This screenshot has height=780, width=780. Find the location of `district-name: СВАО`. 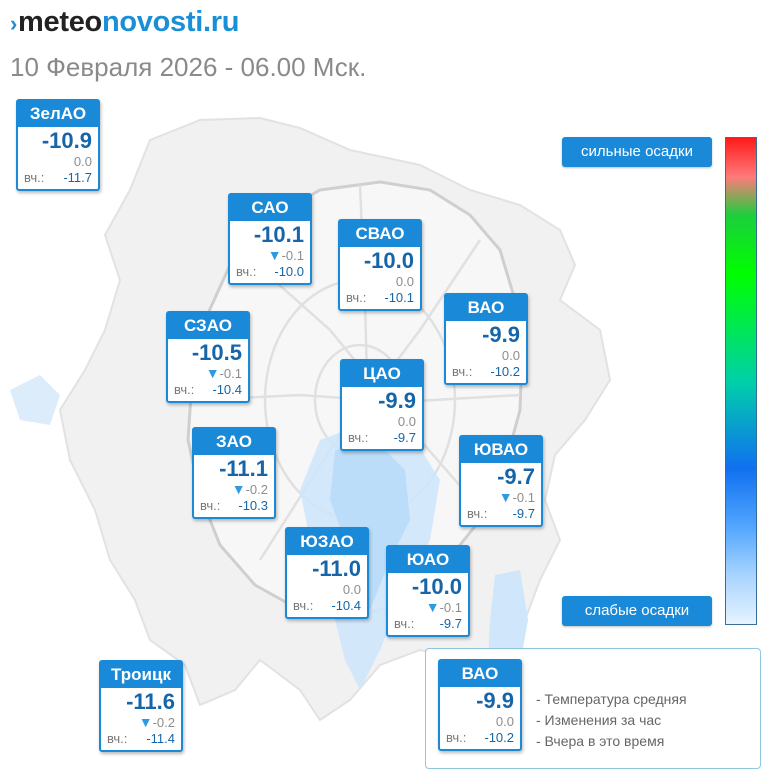

district-name: СВАО is located at coordinates (380, 234).